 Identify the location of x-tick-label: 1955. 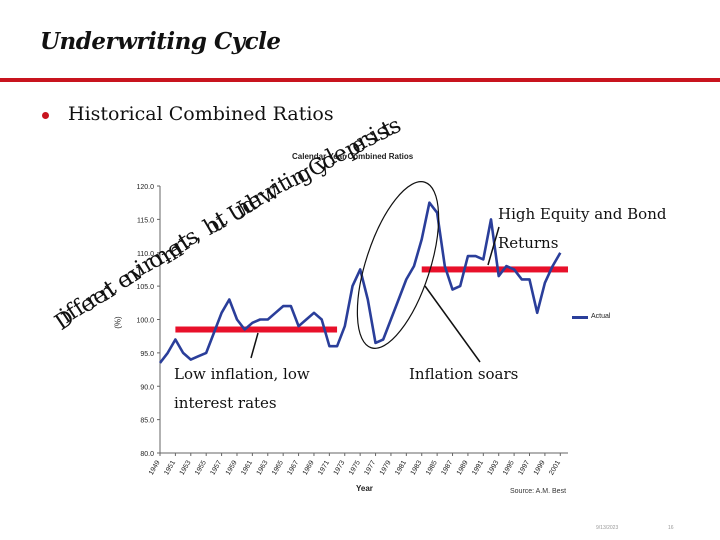
(201, 467).